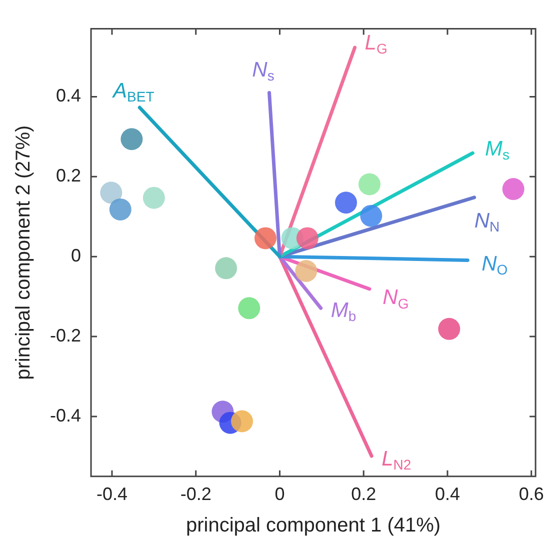  Describe the element at coordinates (69, 176) in the screenshot. I see `y-tick-label: 0.2` at that location.